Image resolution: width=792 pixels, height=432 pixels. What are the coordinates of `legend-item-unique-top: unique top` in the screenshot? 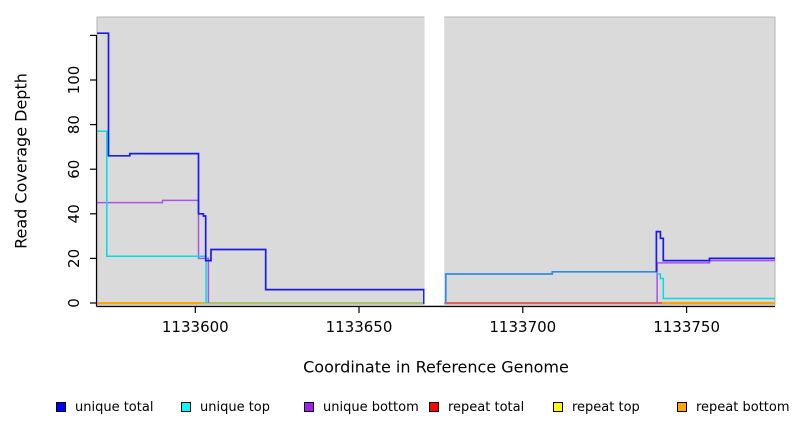 It's located at (225, 407).